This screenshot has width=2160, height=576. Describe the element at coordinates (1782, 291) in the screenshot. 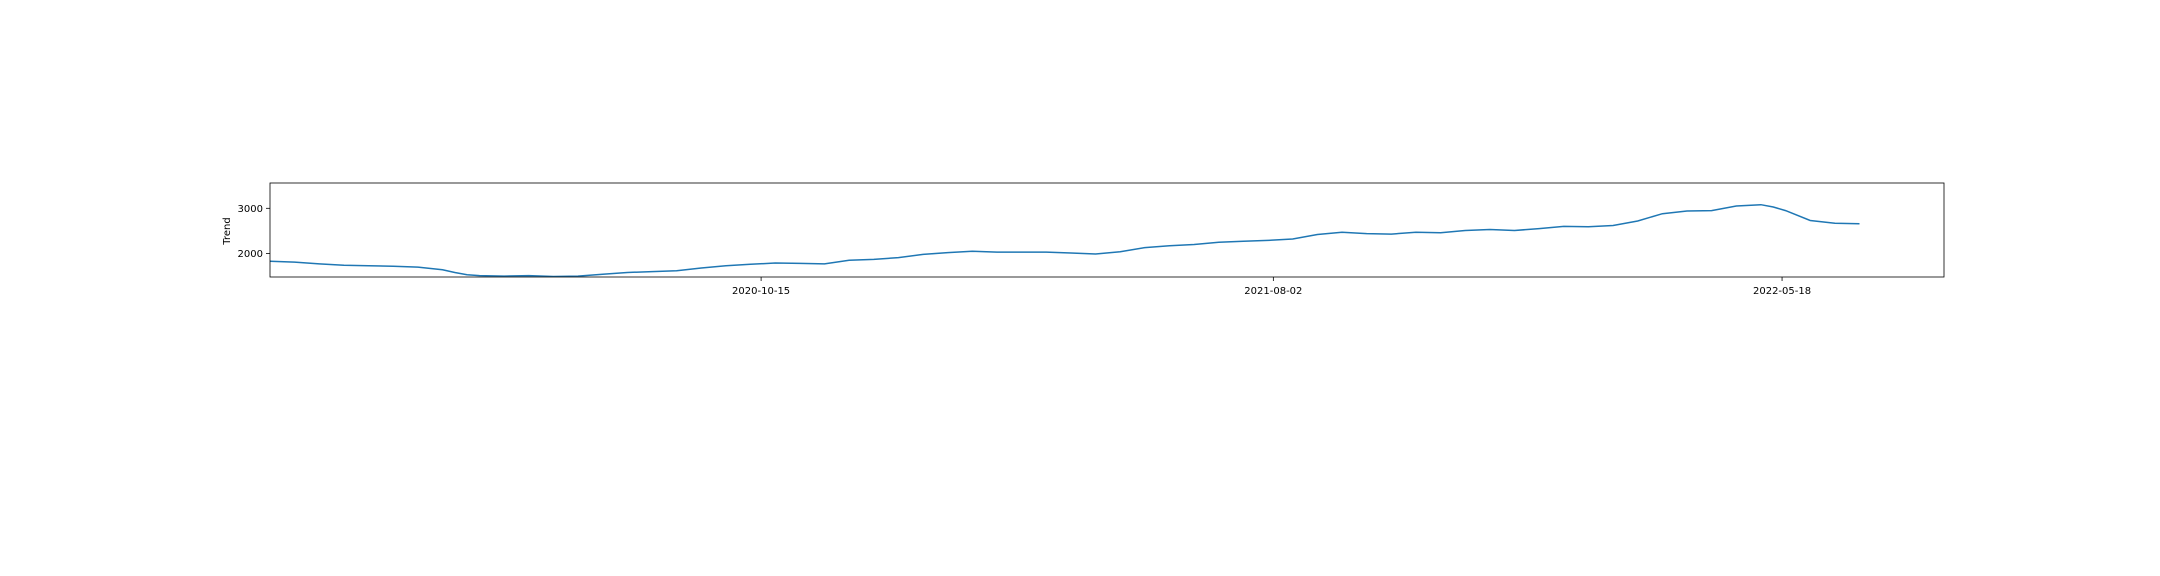

I see `x-tick-label: 2022-05-18` at that location.